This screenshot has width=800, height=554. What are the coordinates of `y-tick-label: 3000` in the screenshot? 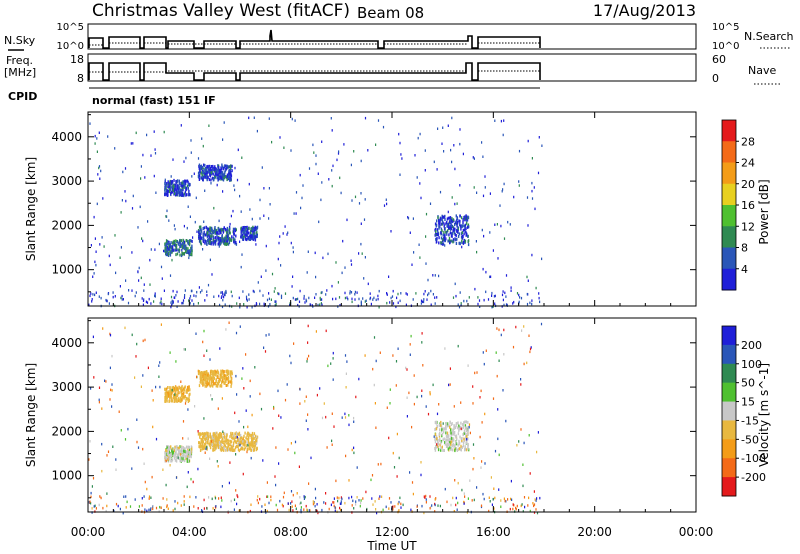 It's located at (66, 181).